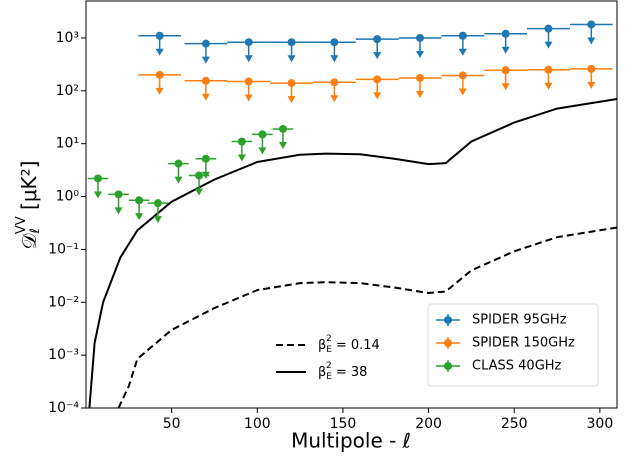  I want to click on x-tick-label: 150, so click(343, 424).